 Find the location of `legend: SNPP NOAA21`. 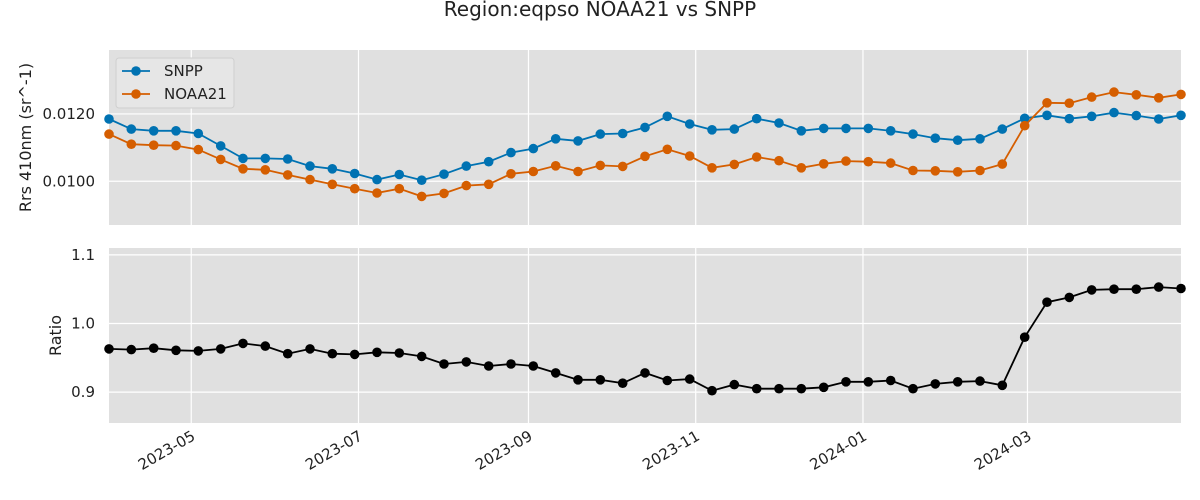

legend: SNPP NOAA21 is located at coordinates (175, 83).